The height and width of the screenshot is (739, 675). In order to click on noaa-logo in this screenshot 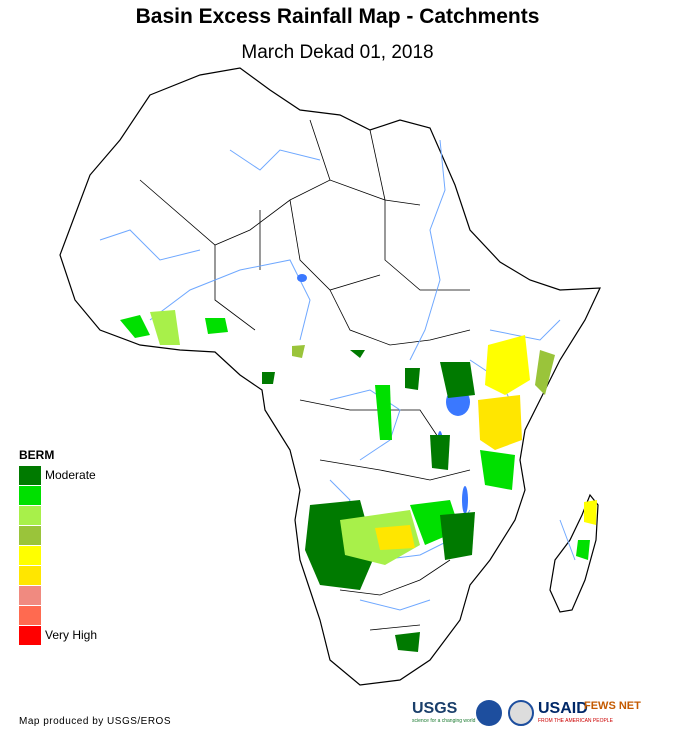, I will do `click(489, 713)`.